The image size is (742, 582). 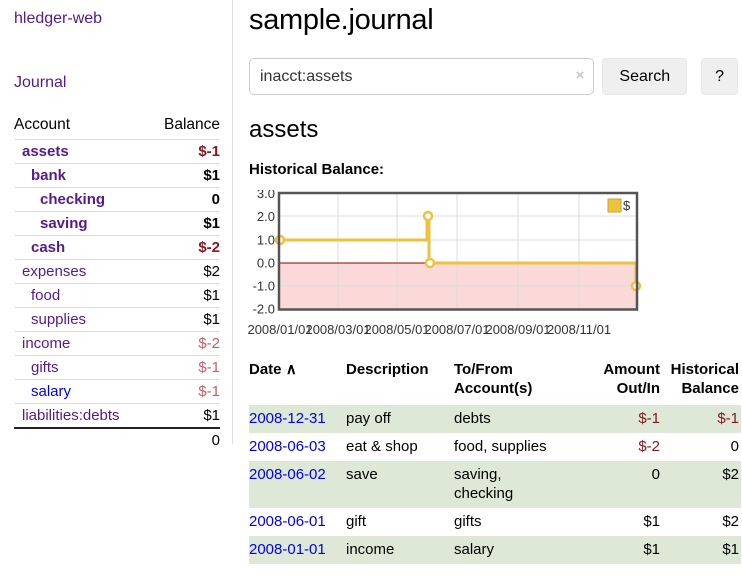 What do you see at coordinates (45, 151) in the screenshot?
I see `account-link-assets: assets` at bounding box center [45, 151].